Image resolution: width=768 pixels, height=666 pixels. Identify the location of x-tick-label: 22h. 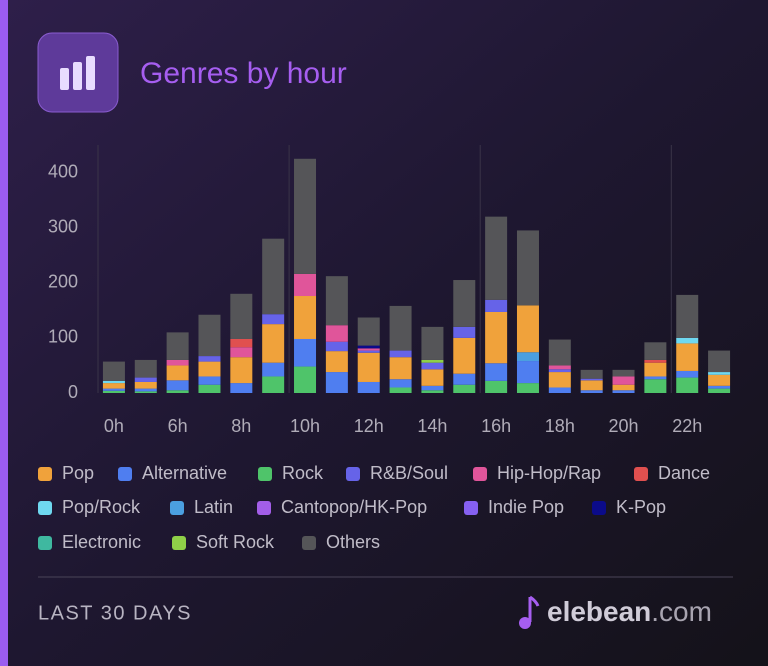
(687, 426).